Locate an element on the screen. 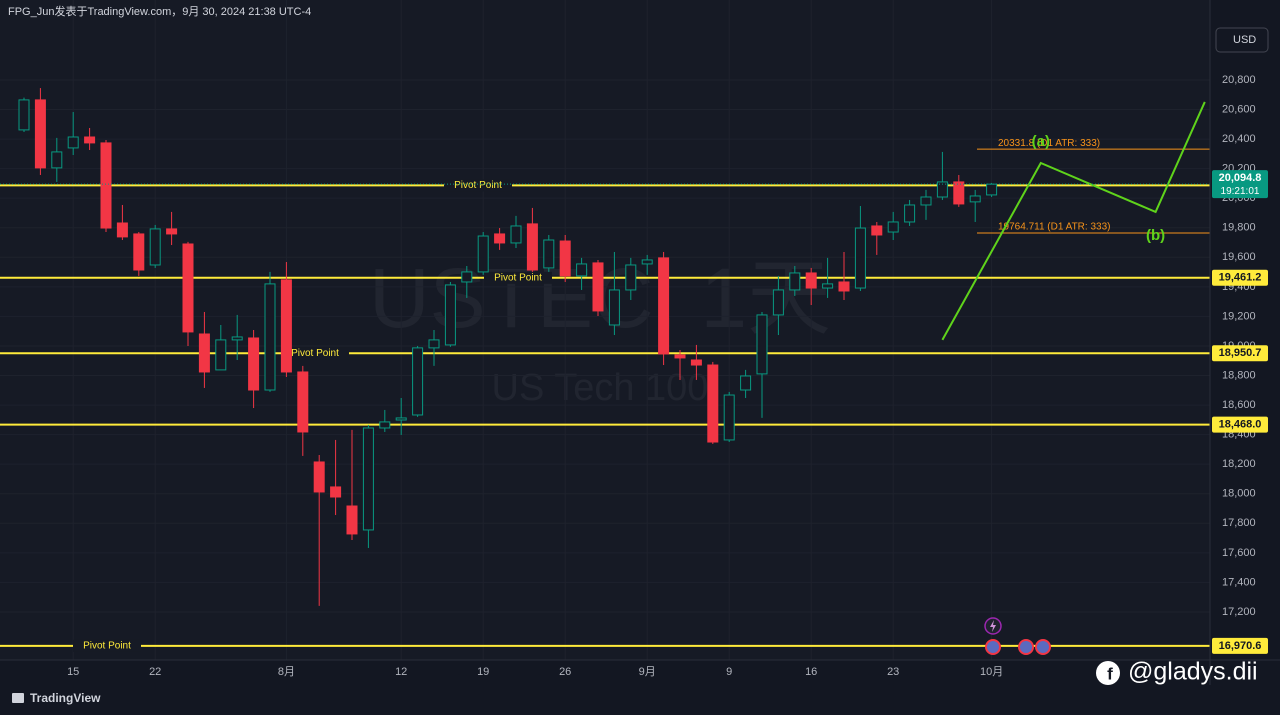 This screenshot has height=715, width=1280. x-tick-label: 8月 is located at coordinates (286, 672).